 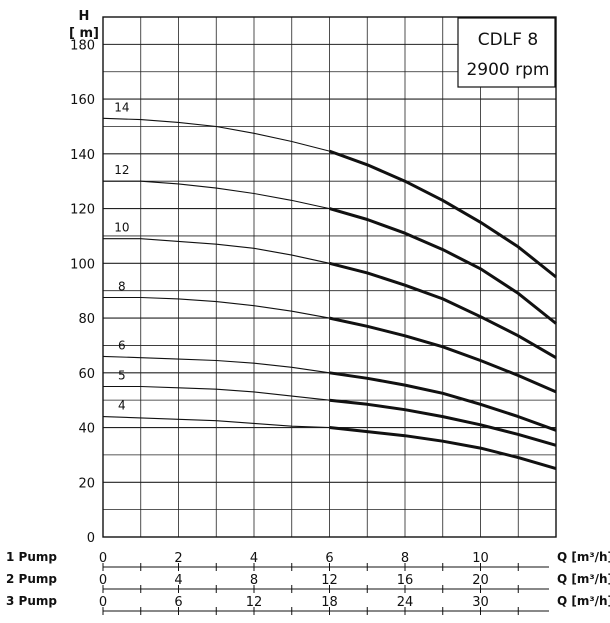 I want to click on pump-count-label: 2 Pump, so click(x=31, y=579).